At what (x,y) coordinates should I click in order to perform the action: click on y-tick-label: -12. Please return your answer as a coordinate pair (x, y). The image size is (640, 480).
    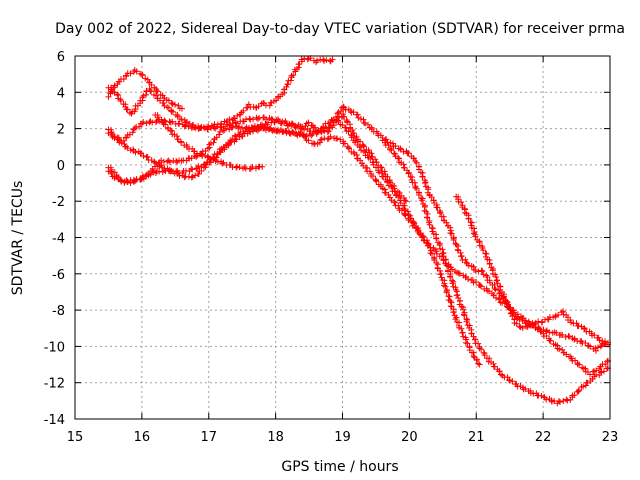
    Looking at the image, I should click on (54, 384).